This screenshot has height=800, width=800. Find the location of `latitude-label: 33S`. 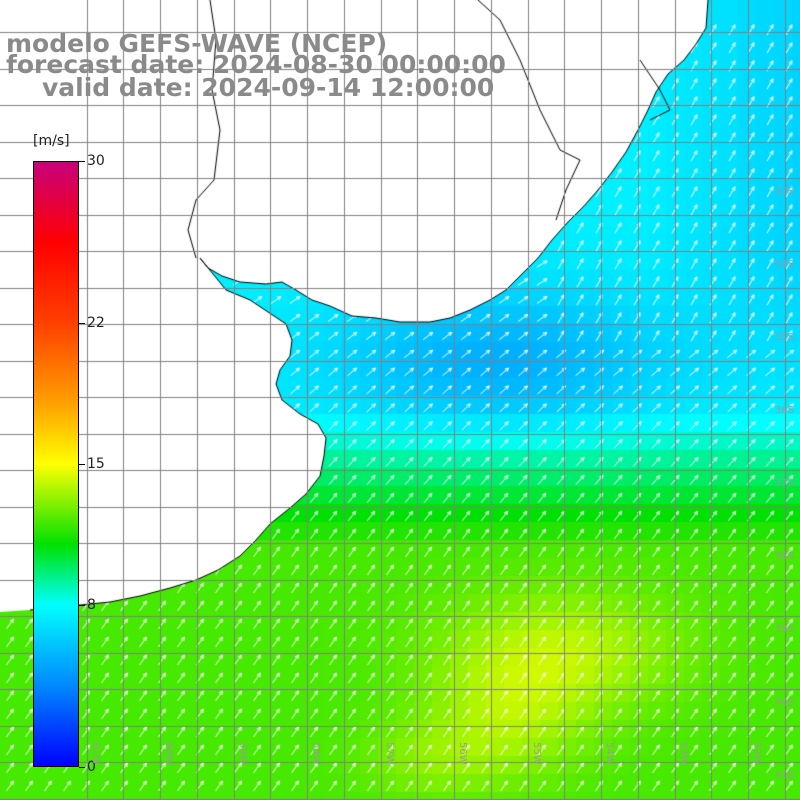

latitude-label: 33S is located at coordinates (784, 191).